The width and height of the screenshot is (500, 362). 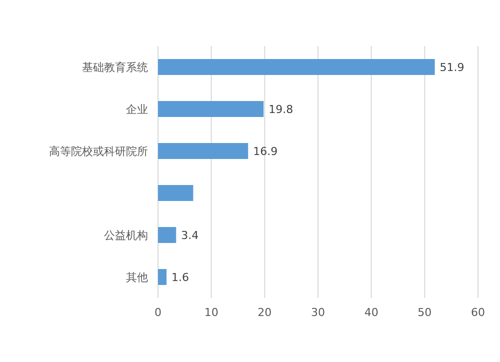 I want to click on y-tick-label: 高等院校或科研院所, so click(x=98, y=151).